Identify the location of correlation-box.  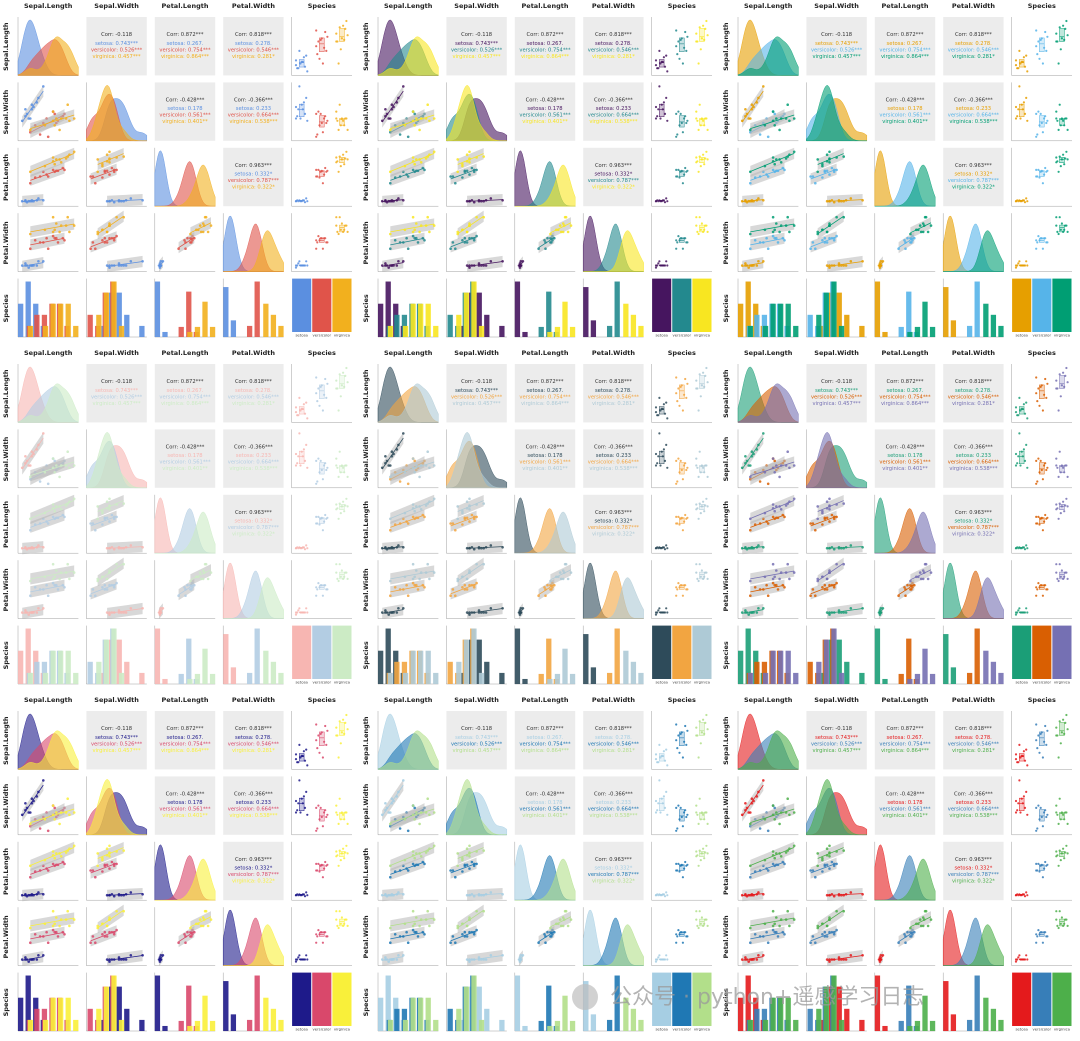
(185, 458).